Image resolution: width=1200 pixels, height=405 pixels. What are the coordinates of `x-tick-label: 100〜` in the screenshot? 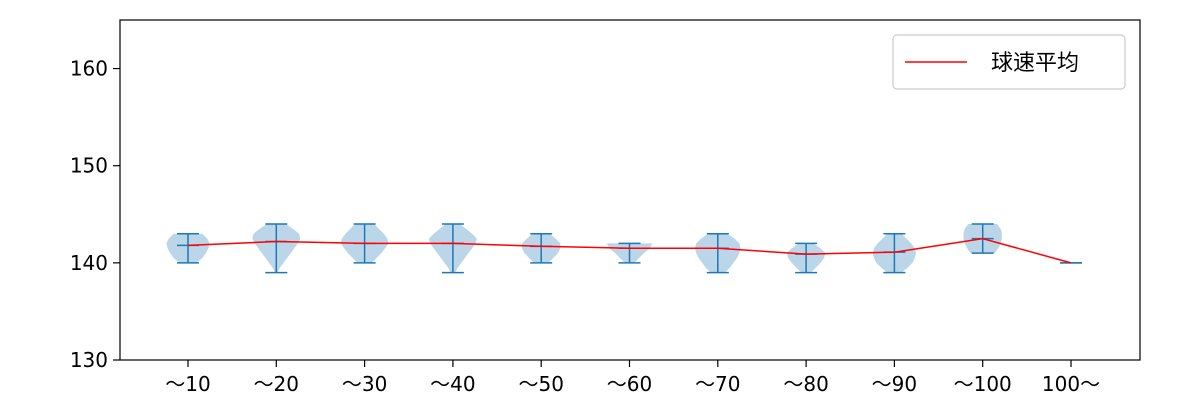 It's located at (1071, 384).